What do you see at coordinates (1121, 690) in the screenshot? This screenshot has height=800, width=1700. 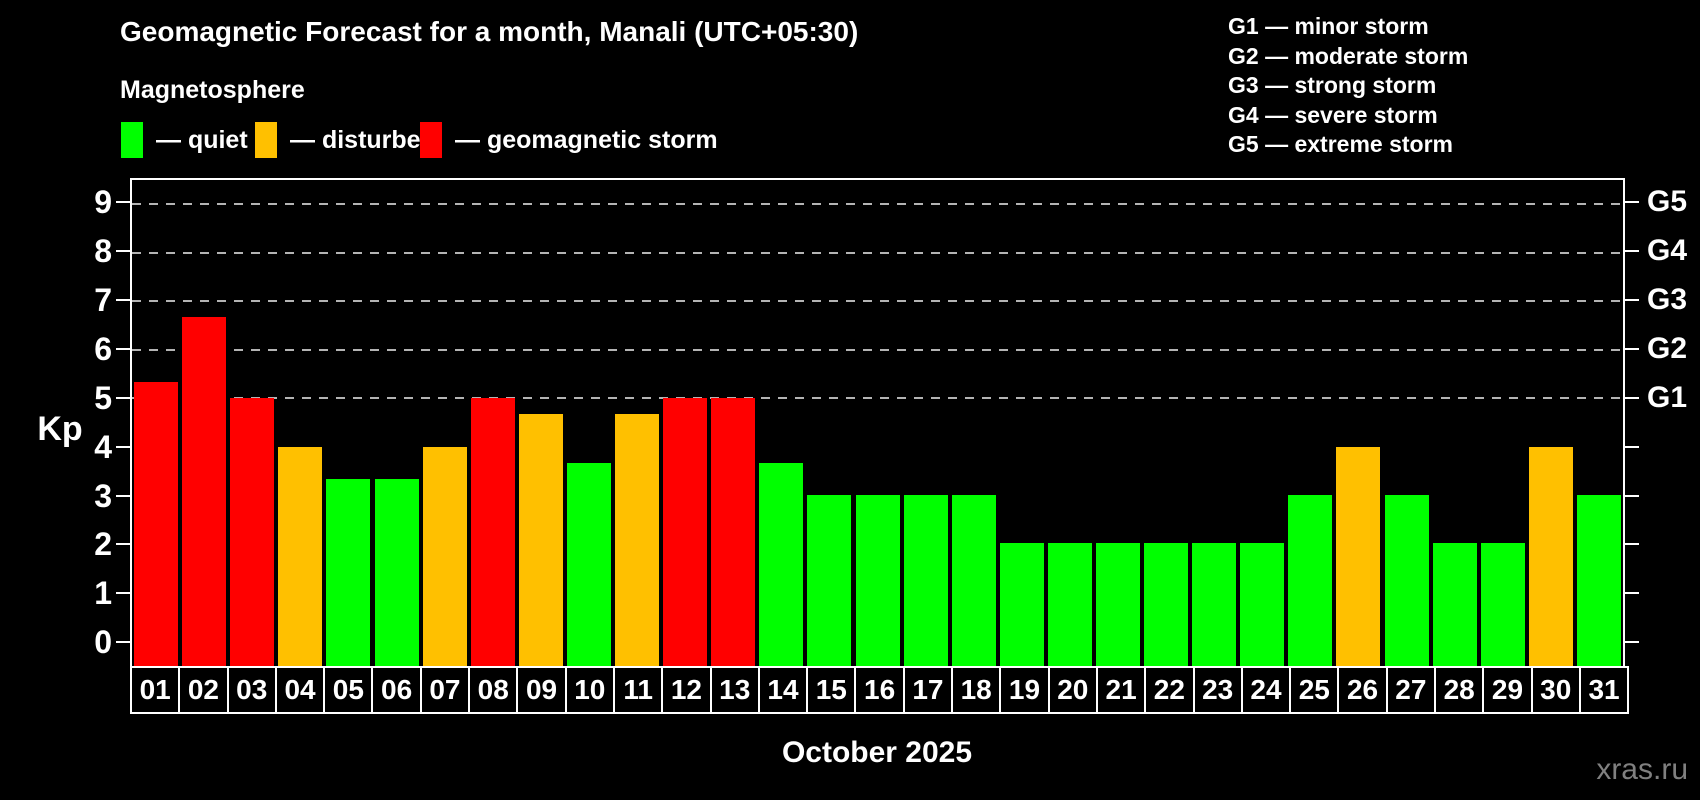 I see `day-label-21: 21` at bounding box center [1121, 690].